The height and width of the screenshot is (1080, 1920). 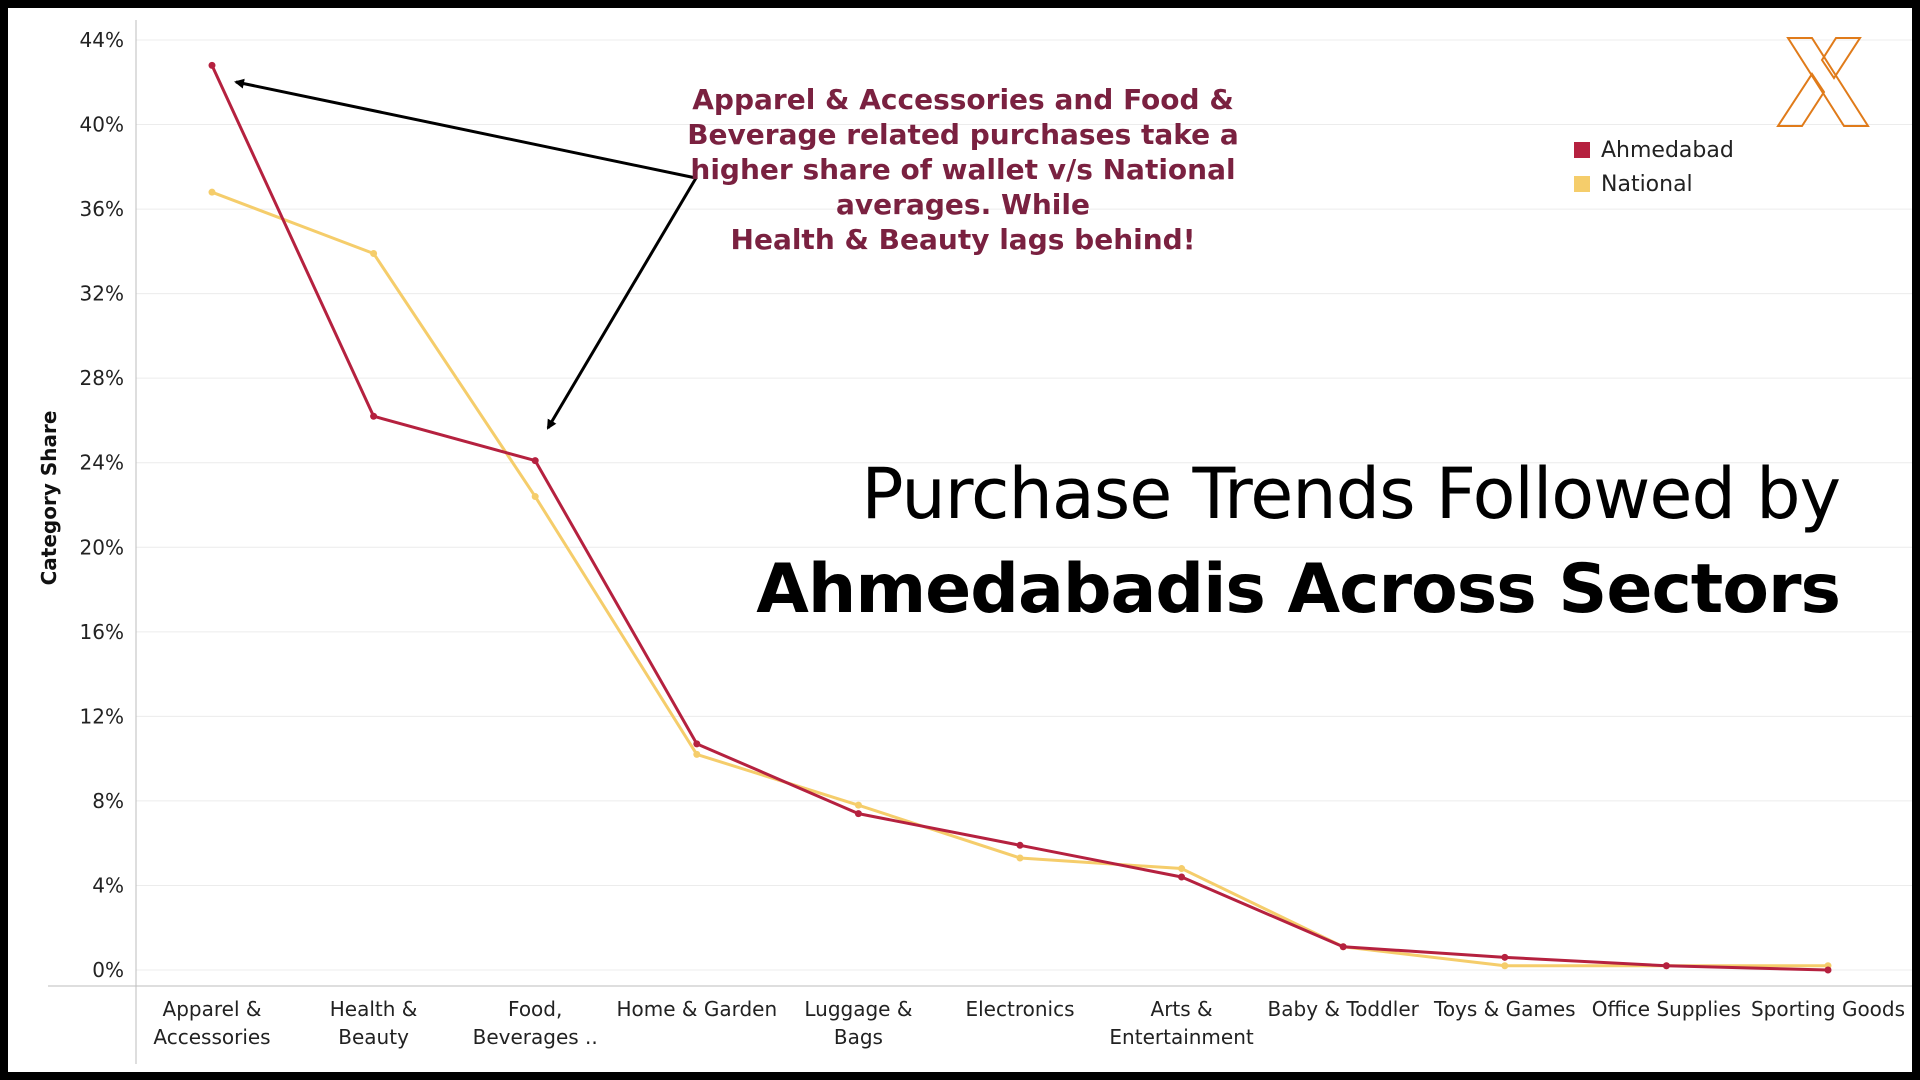 What do you see at coordinates (1298, 590) in the screenshot?
I see `title-line-2: Ahmedabadis Across Sectors` at bounding box center [1298, 590].